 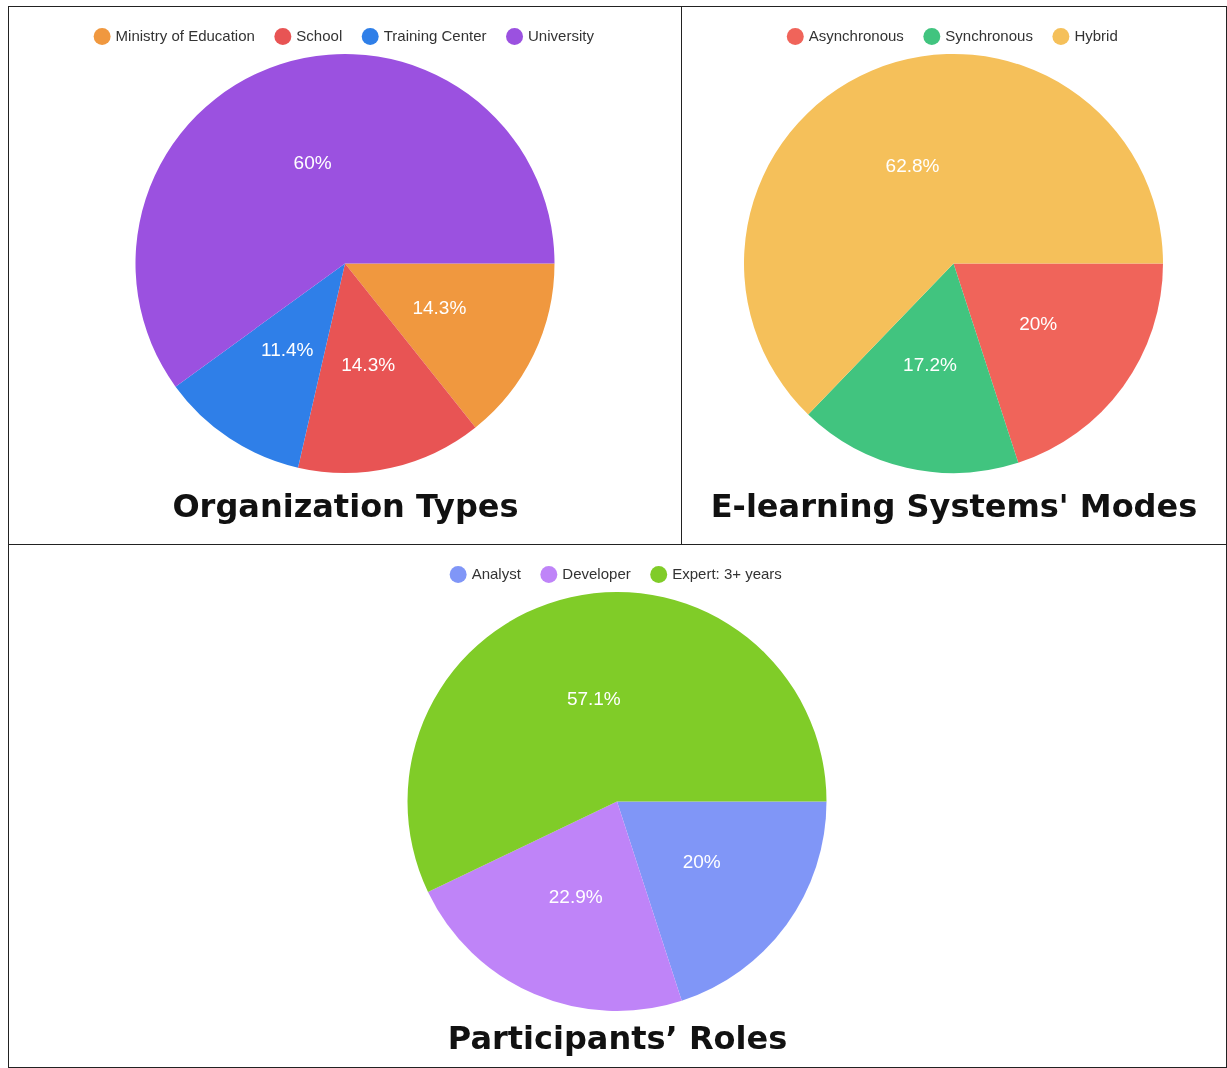 I want to click on legend-label: Hybrid, so click(x=1096, y=35).